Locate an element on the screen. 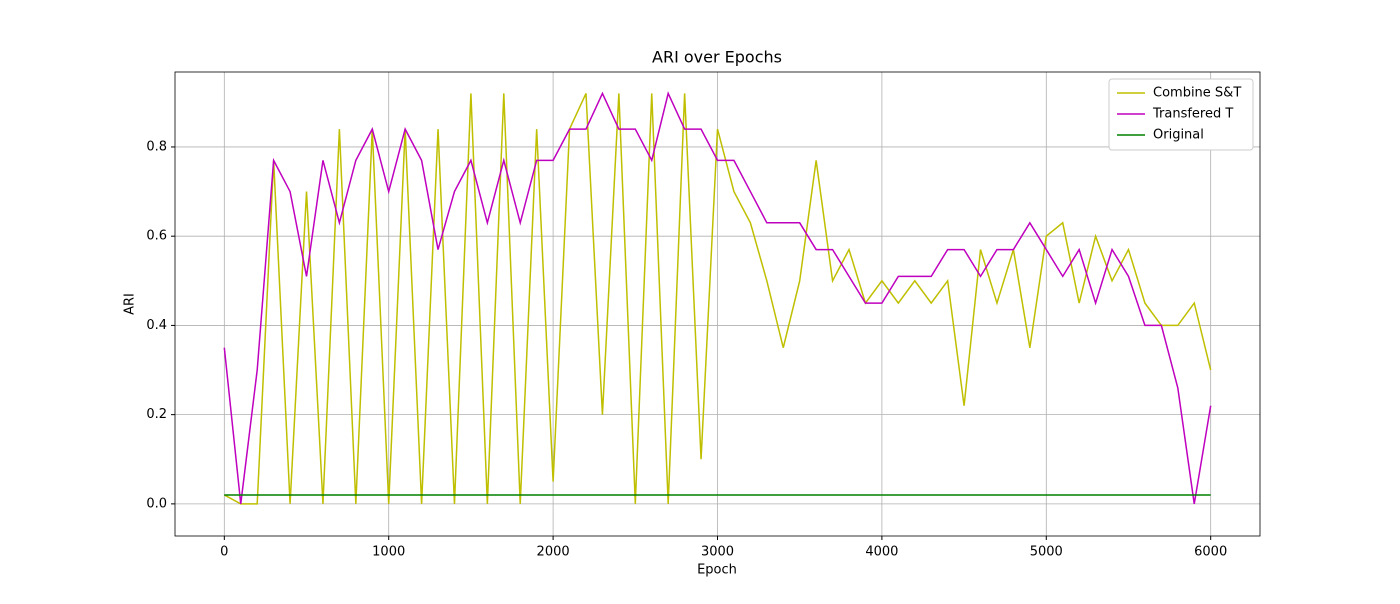  x-tick-label: 4000 is located at coordinates (881, 552).